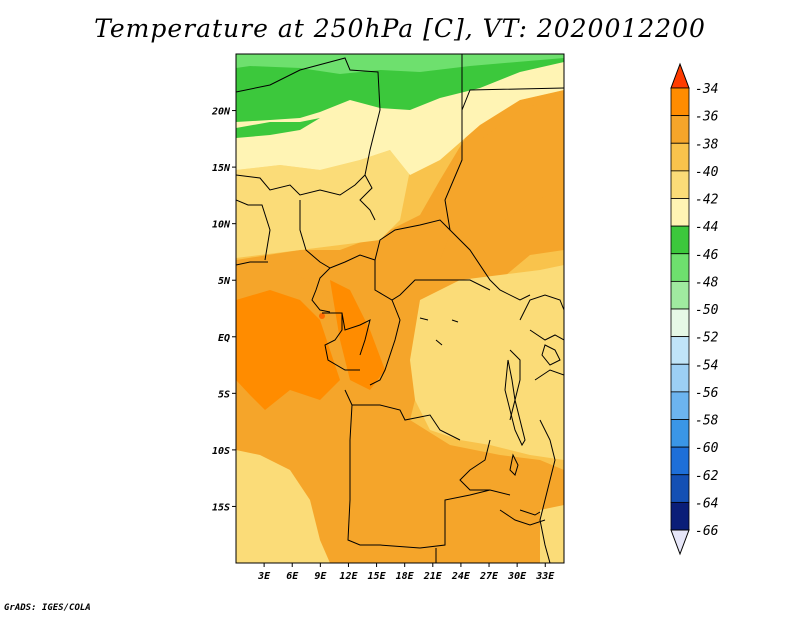 The image size is (800, 618). Describe the element at coordinates (221, 168) in the screenshot. I see `lat-label: 15N` at that location.